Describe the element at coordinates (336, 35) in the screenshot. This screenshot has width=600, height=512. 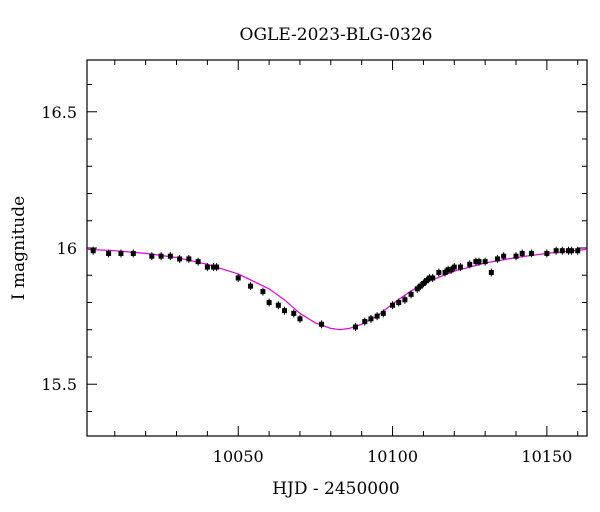
I see `chart-title: OGLE-2023-BLG-0326` at that location.